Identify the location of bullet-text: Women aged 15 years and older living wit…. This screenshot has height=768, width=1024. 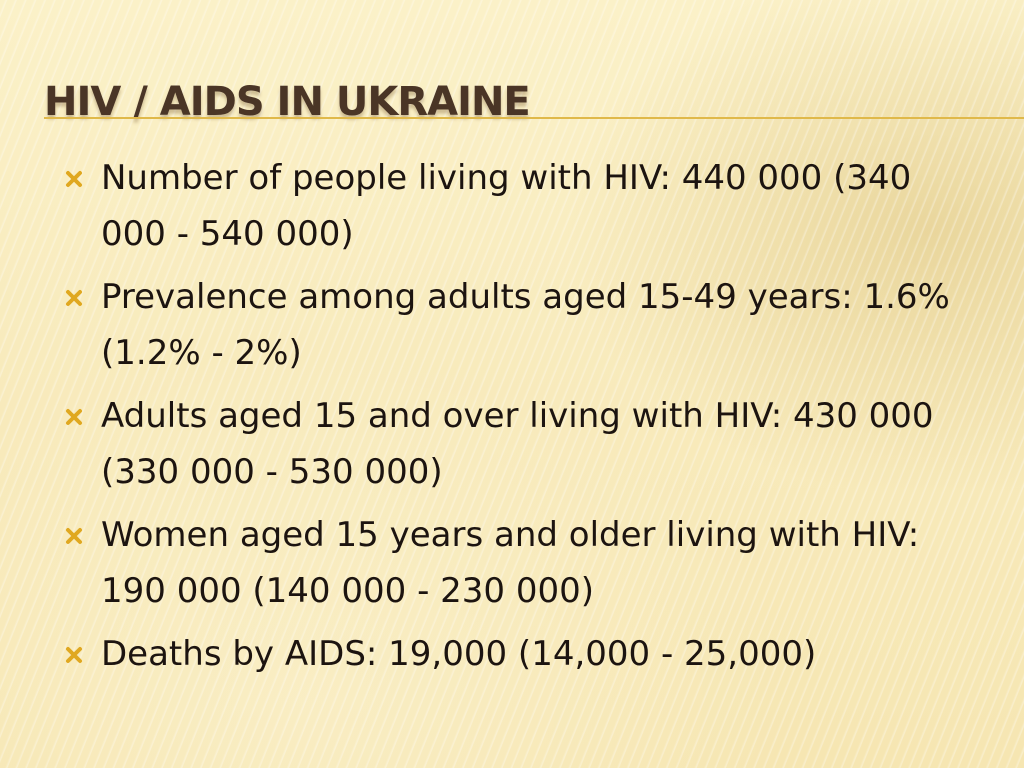
(510, 563).